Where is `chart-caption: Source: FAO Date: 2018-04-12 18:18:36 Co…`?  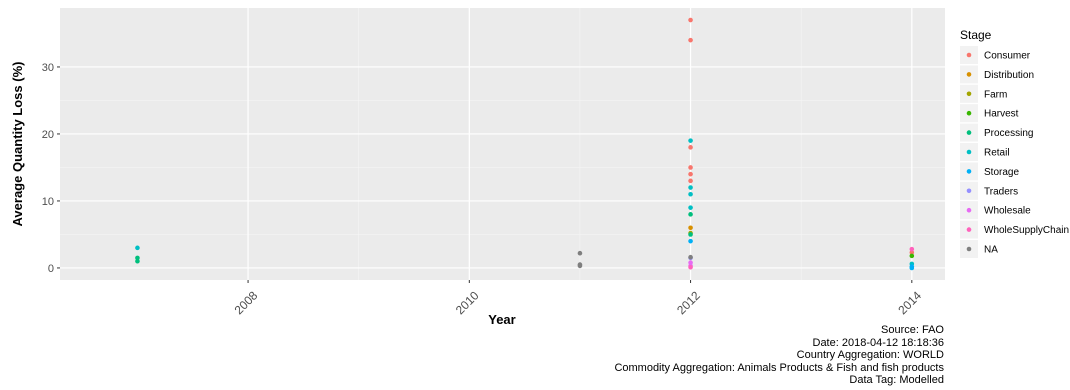
chart-caption: Source: FAO Date: 2018-04-12 18:18:36 Co… is located at coordinates (779, 355).